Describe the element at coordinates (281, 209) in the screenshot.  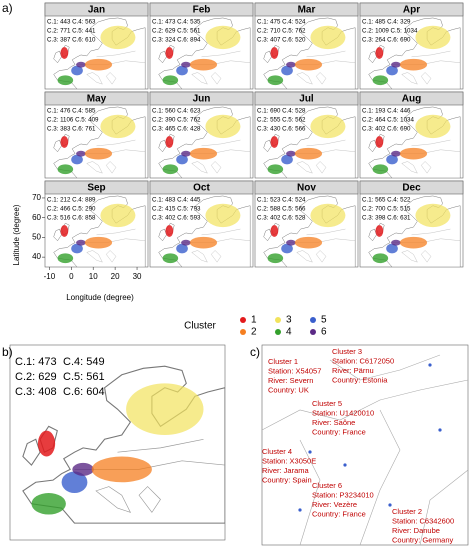
I see `cluster-count: C.2: 588 C.5: 566` at that location.